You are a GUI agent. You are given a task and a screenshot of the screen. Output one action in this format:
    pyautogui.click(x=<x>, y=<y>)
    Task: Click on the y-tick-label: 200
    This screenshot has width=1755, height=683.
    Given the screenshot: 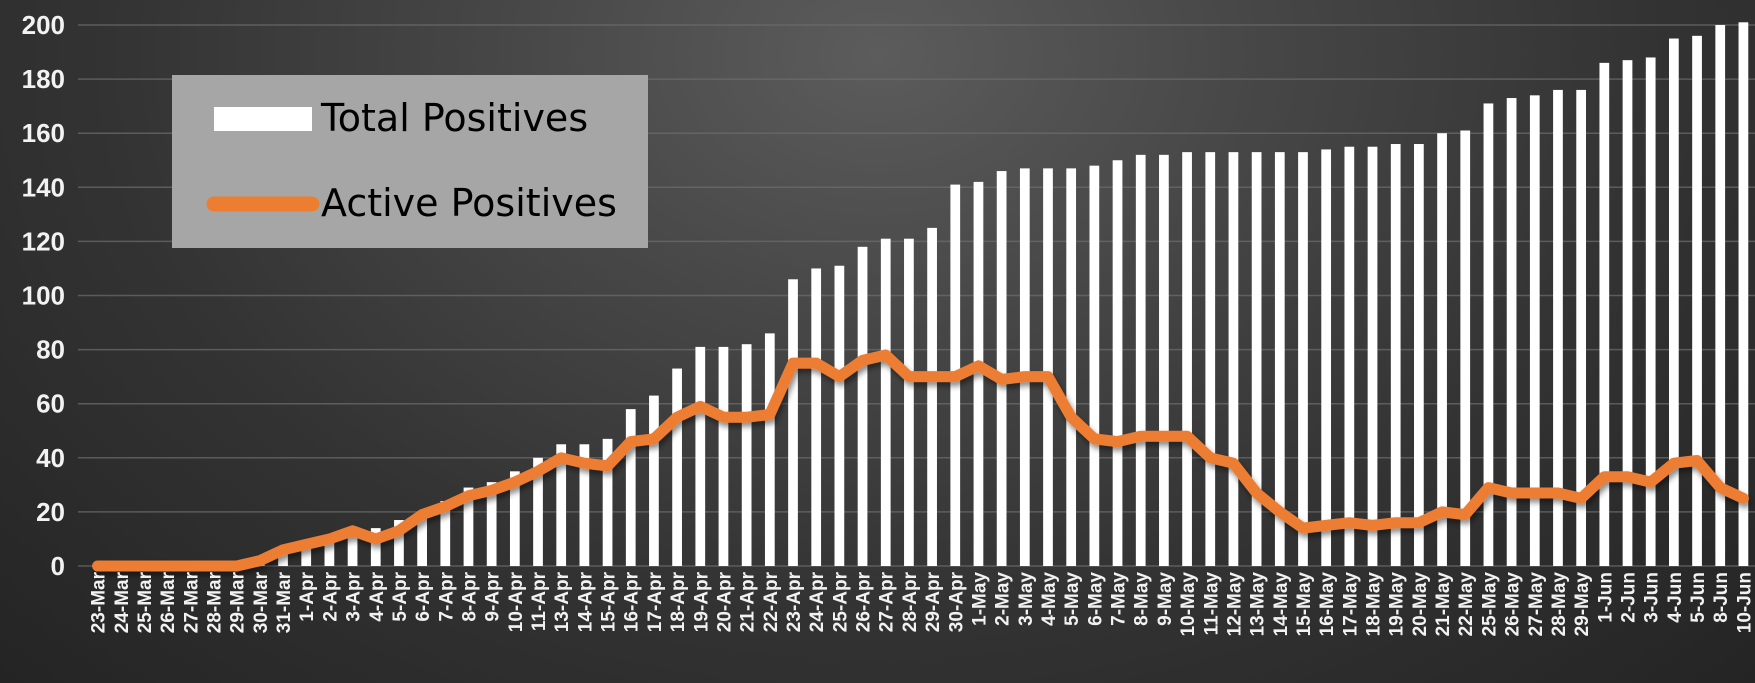 What is the action you would take?
    pyautogui.click(x=43, y=25)
    